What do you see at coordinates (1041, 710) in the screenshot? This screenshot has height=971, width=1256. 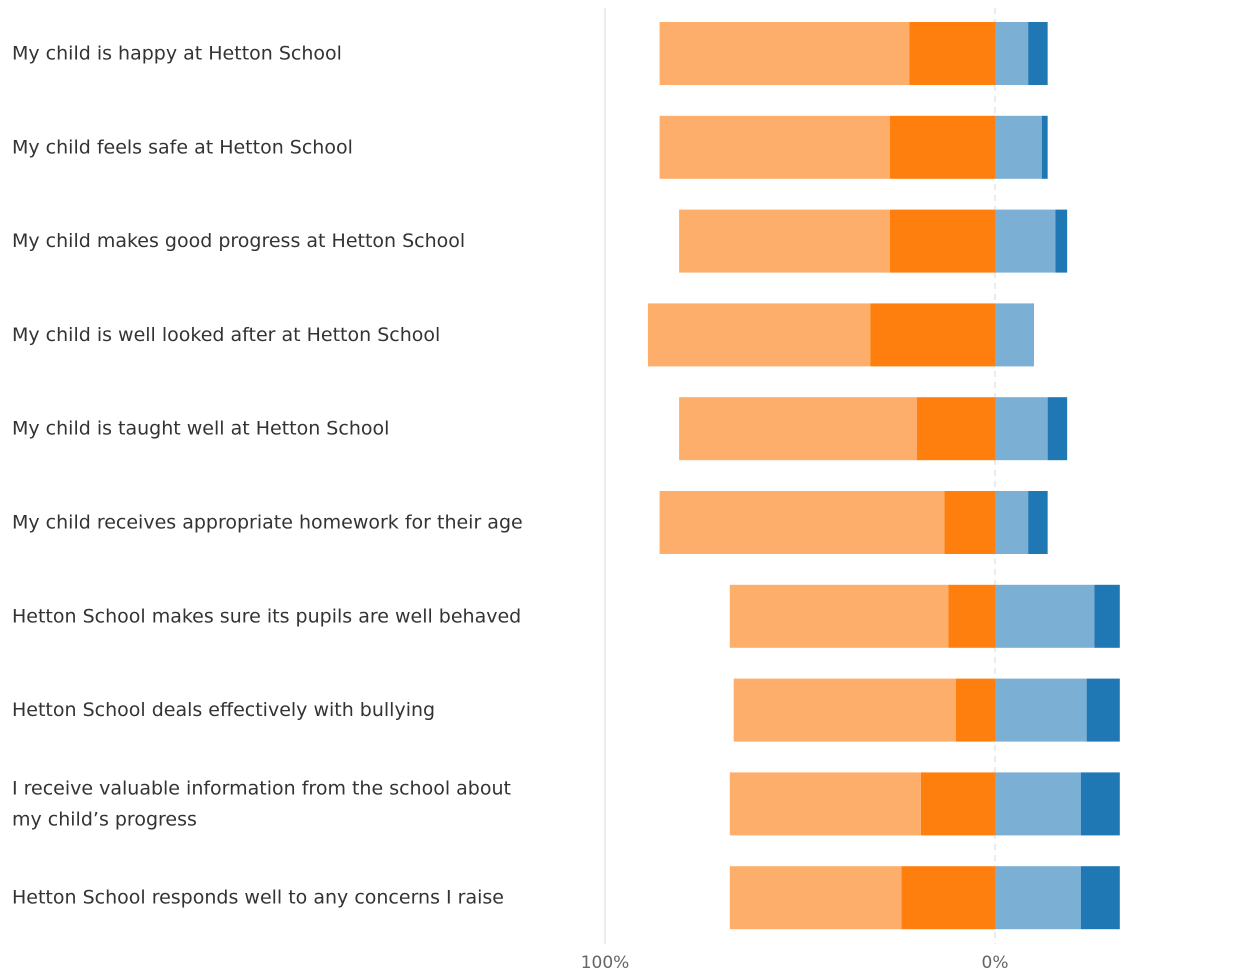 I see `bar-segment-row8-series3` at bounding box center [1041, 710].